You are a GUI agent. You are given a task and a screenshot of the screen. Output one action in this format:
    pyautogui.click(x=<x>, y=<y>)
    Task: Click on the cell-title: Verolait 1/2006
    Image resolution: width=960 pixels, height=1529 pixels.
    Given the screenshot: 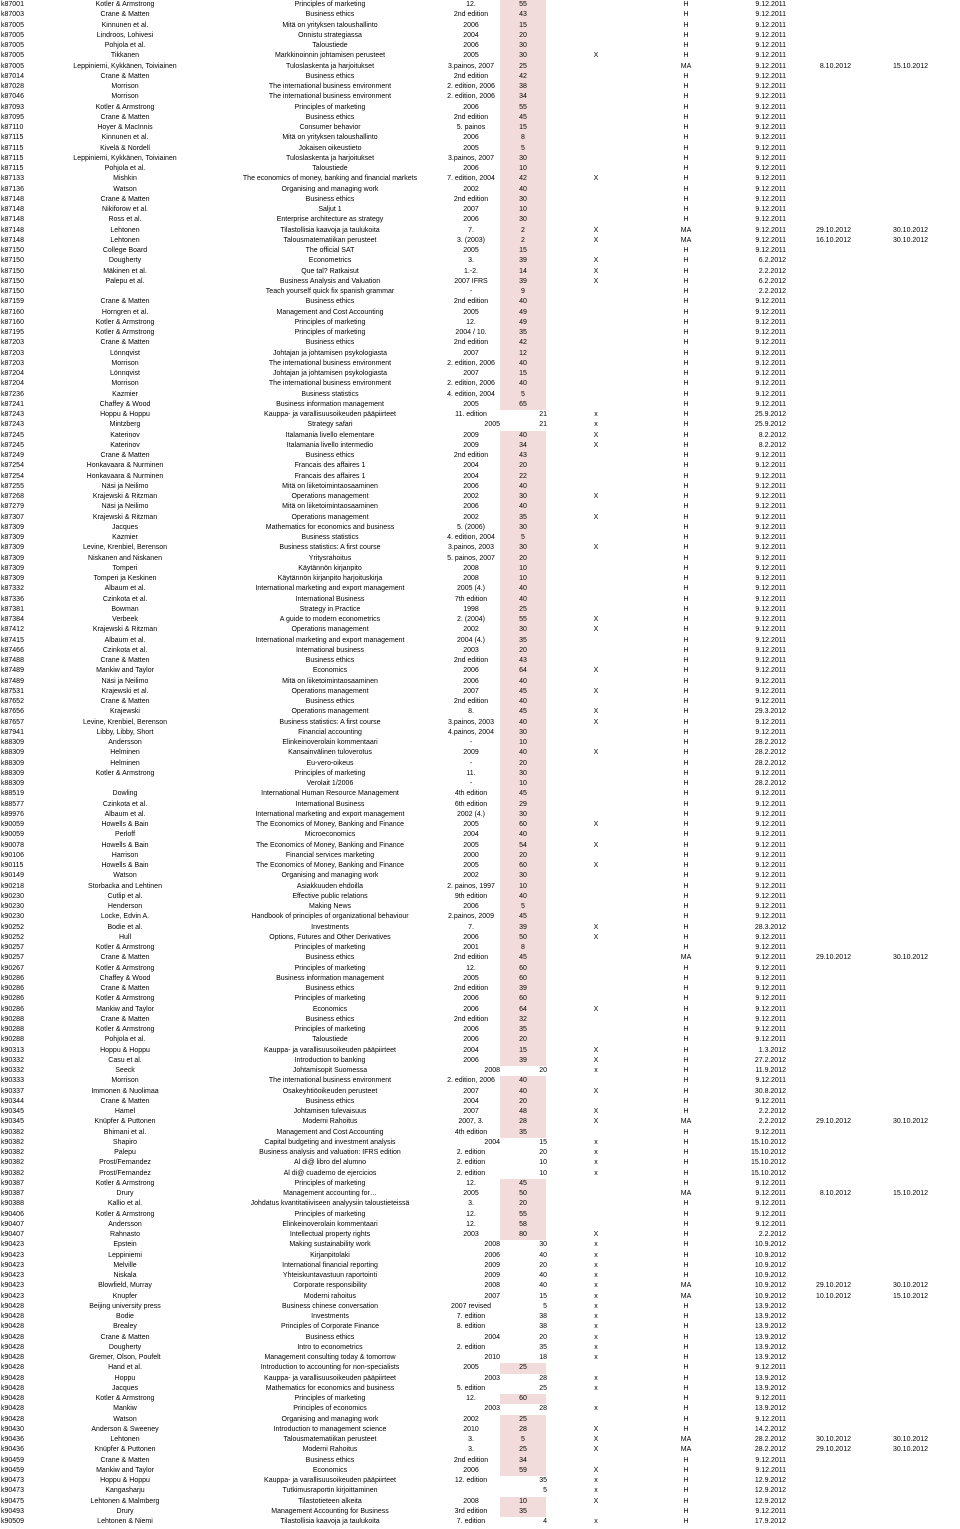 What is the action you would take?
    pyautogui.click(x=330, y=783)
    